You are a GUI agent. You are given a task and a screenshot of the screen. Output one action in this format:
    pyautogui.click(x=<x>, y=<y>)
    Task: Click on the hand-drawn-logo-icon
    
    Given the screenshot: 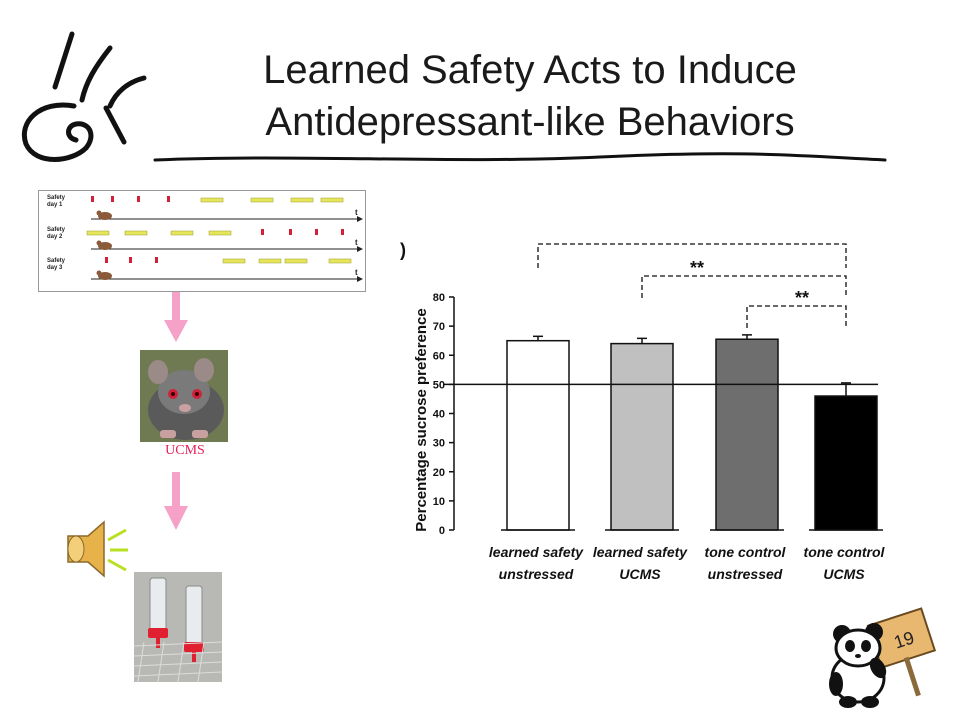 What is the action you would take?
    pyautogui.click(x=84, y=96)
    